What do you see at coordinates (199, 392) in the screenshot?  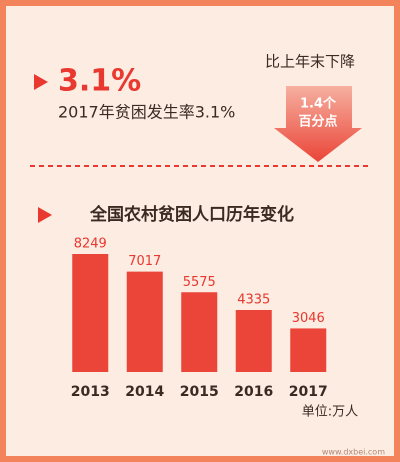 I see `x-tick-label: 2015` at bounding box center [199, 392].